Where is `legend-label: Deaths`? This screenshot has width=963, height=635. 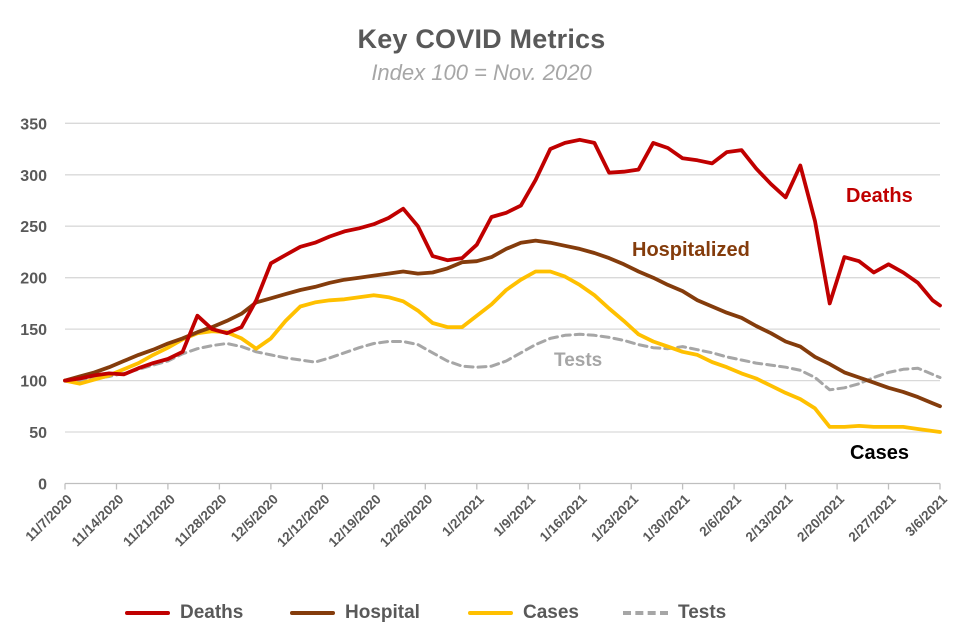
legend-label: Deaths is located at coordinates (212, 612).